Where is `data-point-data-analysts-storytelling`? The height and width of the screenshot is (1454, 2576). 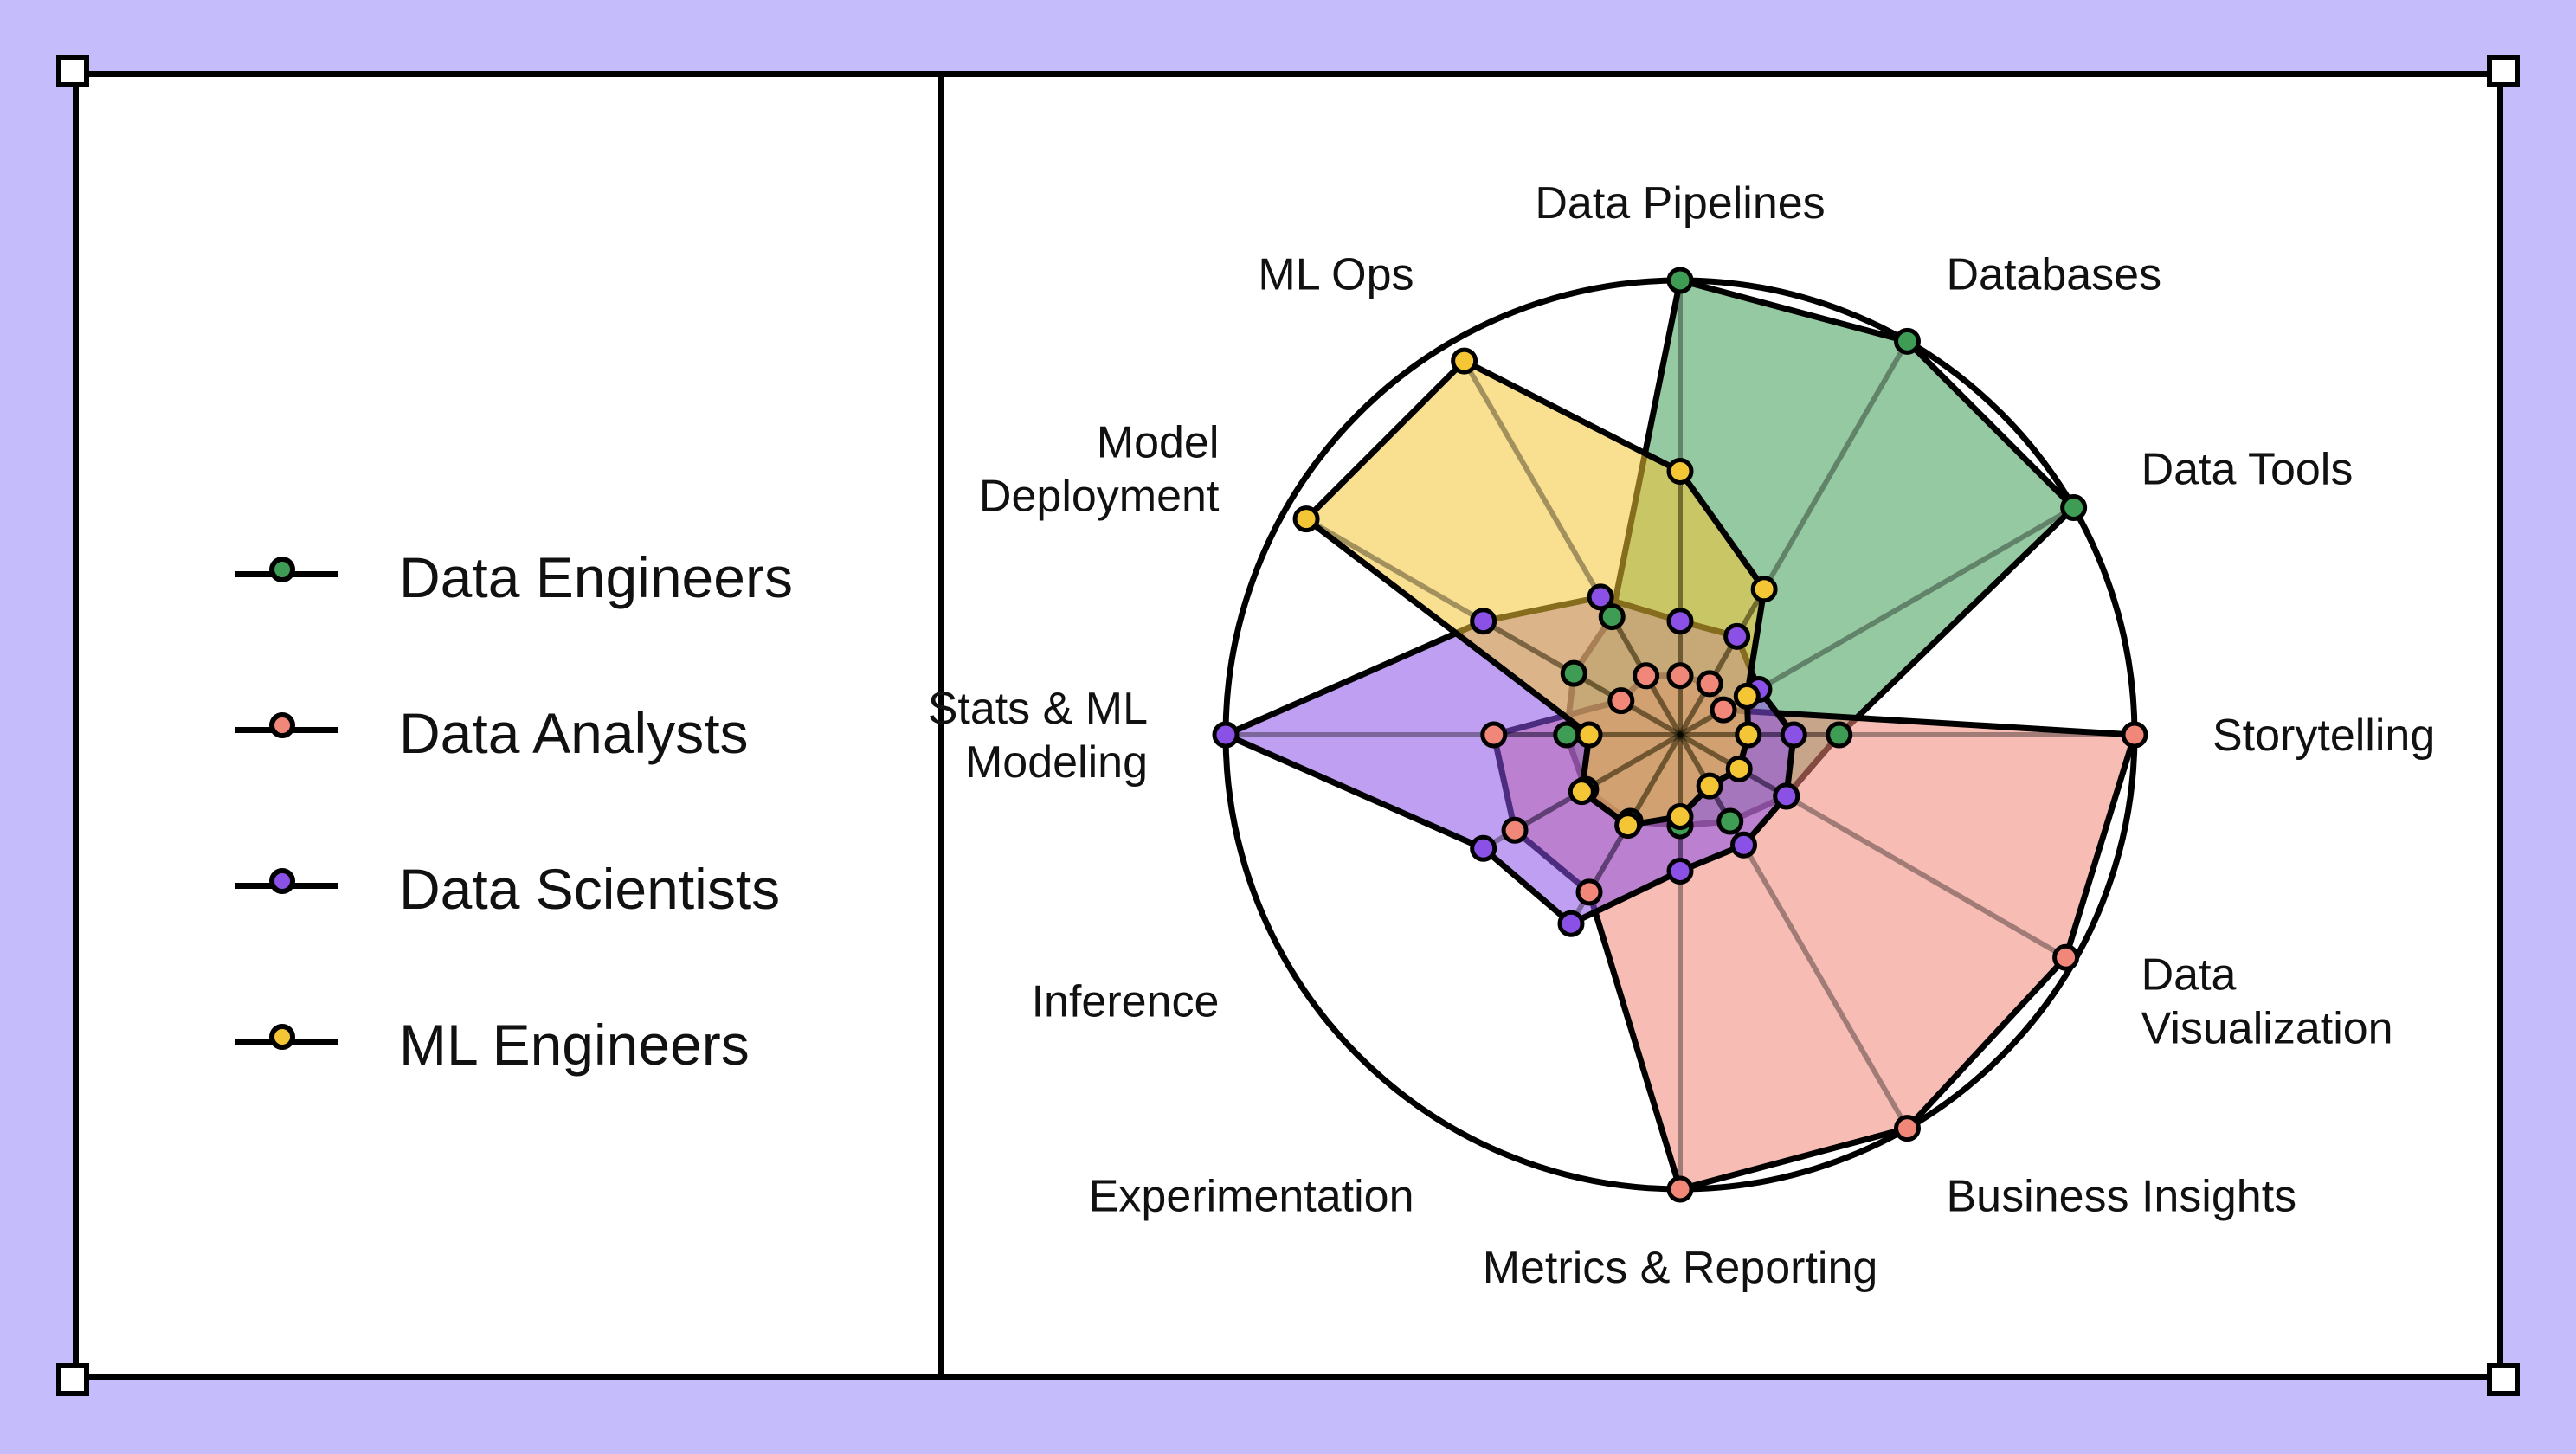
data-point-data-analysts-storytelling is located at coordinates (2134, 735).